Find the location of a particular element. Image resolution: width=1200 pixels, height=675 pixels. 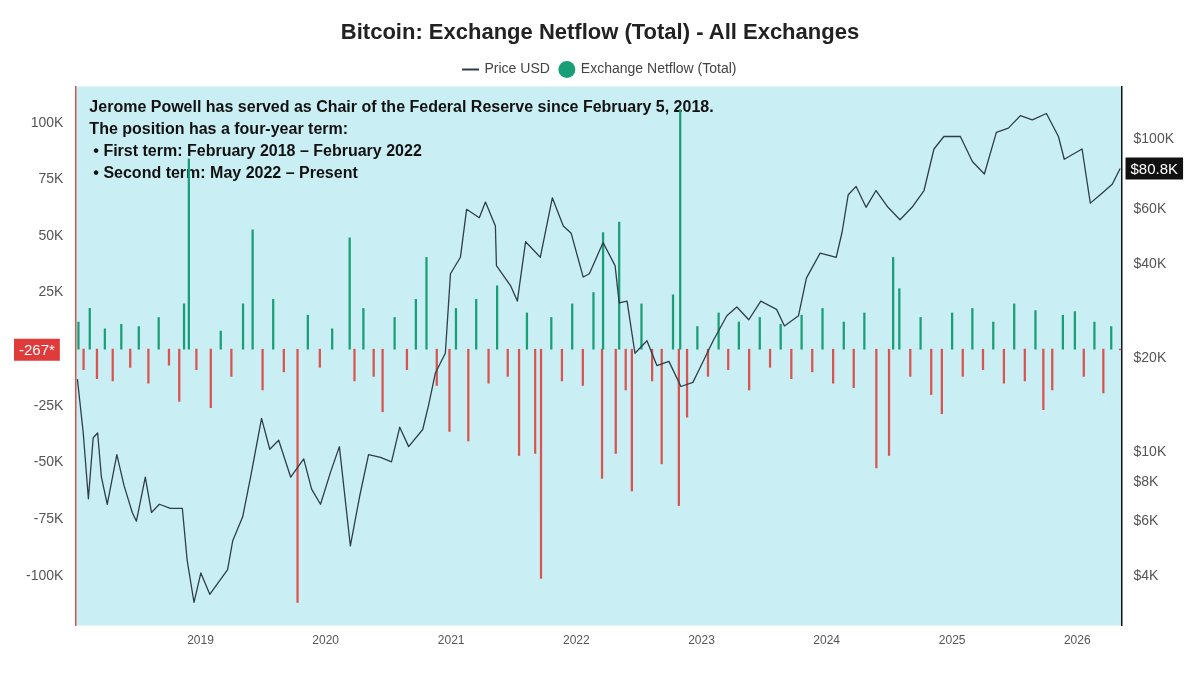

text: $80.8K is located at coordinates (1154, 168).